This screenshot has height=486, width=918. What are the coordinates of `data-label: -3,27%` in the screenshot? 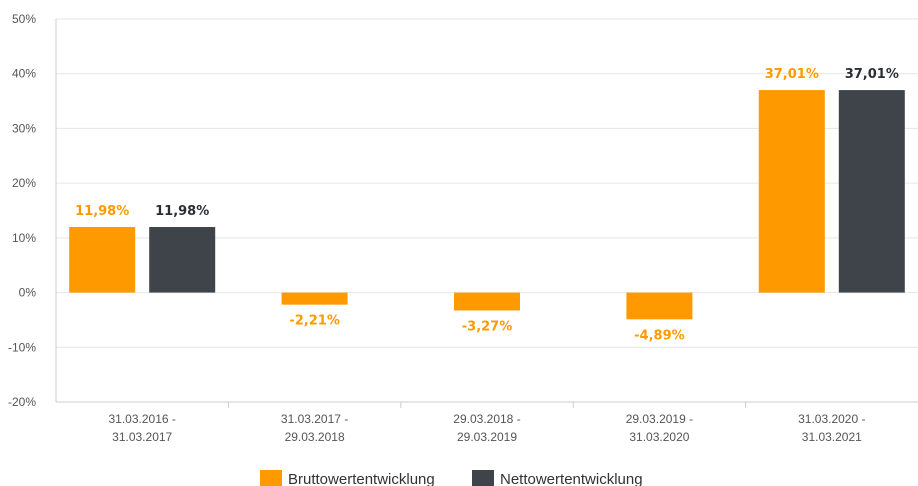 It's located at (487, 326).